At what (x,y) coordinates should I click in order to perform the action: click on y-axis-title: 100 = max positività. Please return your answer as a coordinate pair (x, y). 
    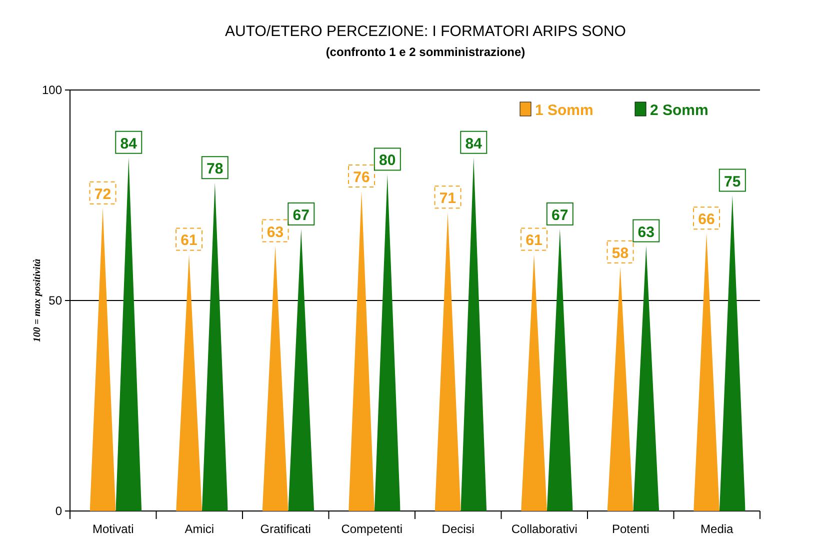
    Looking at the image, I should click on (37, 300).